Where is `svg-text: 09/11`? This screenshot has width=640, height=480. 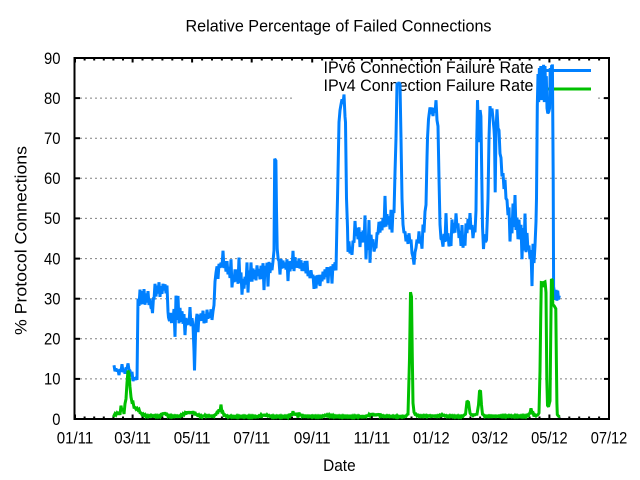
svg-text: 09/11 is located at coordinates (312, 438).